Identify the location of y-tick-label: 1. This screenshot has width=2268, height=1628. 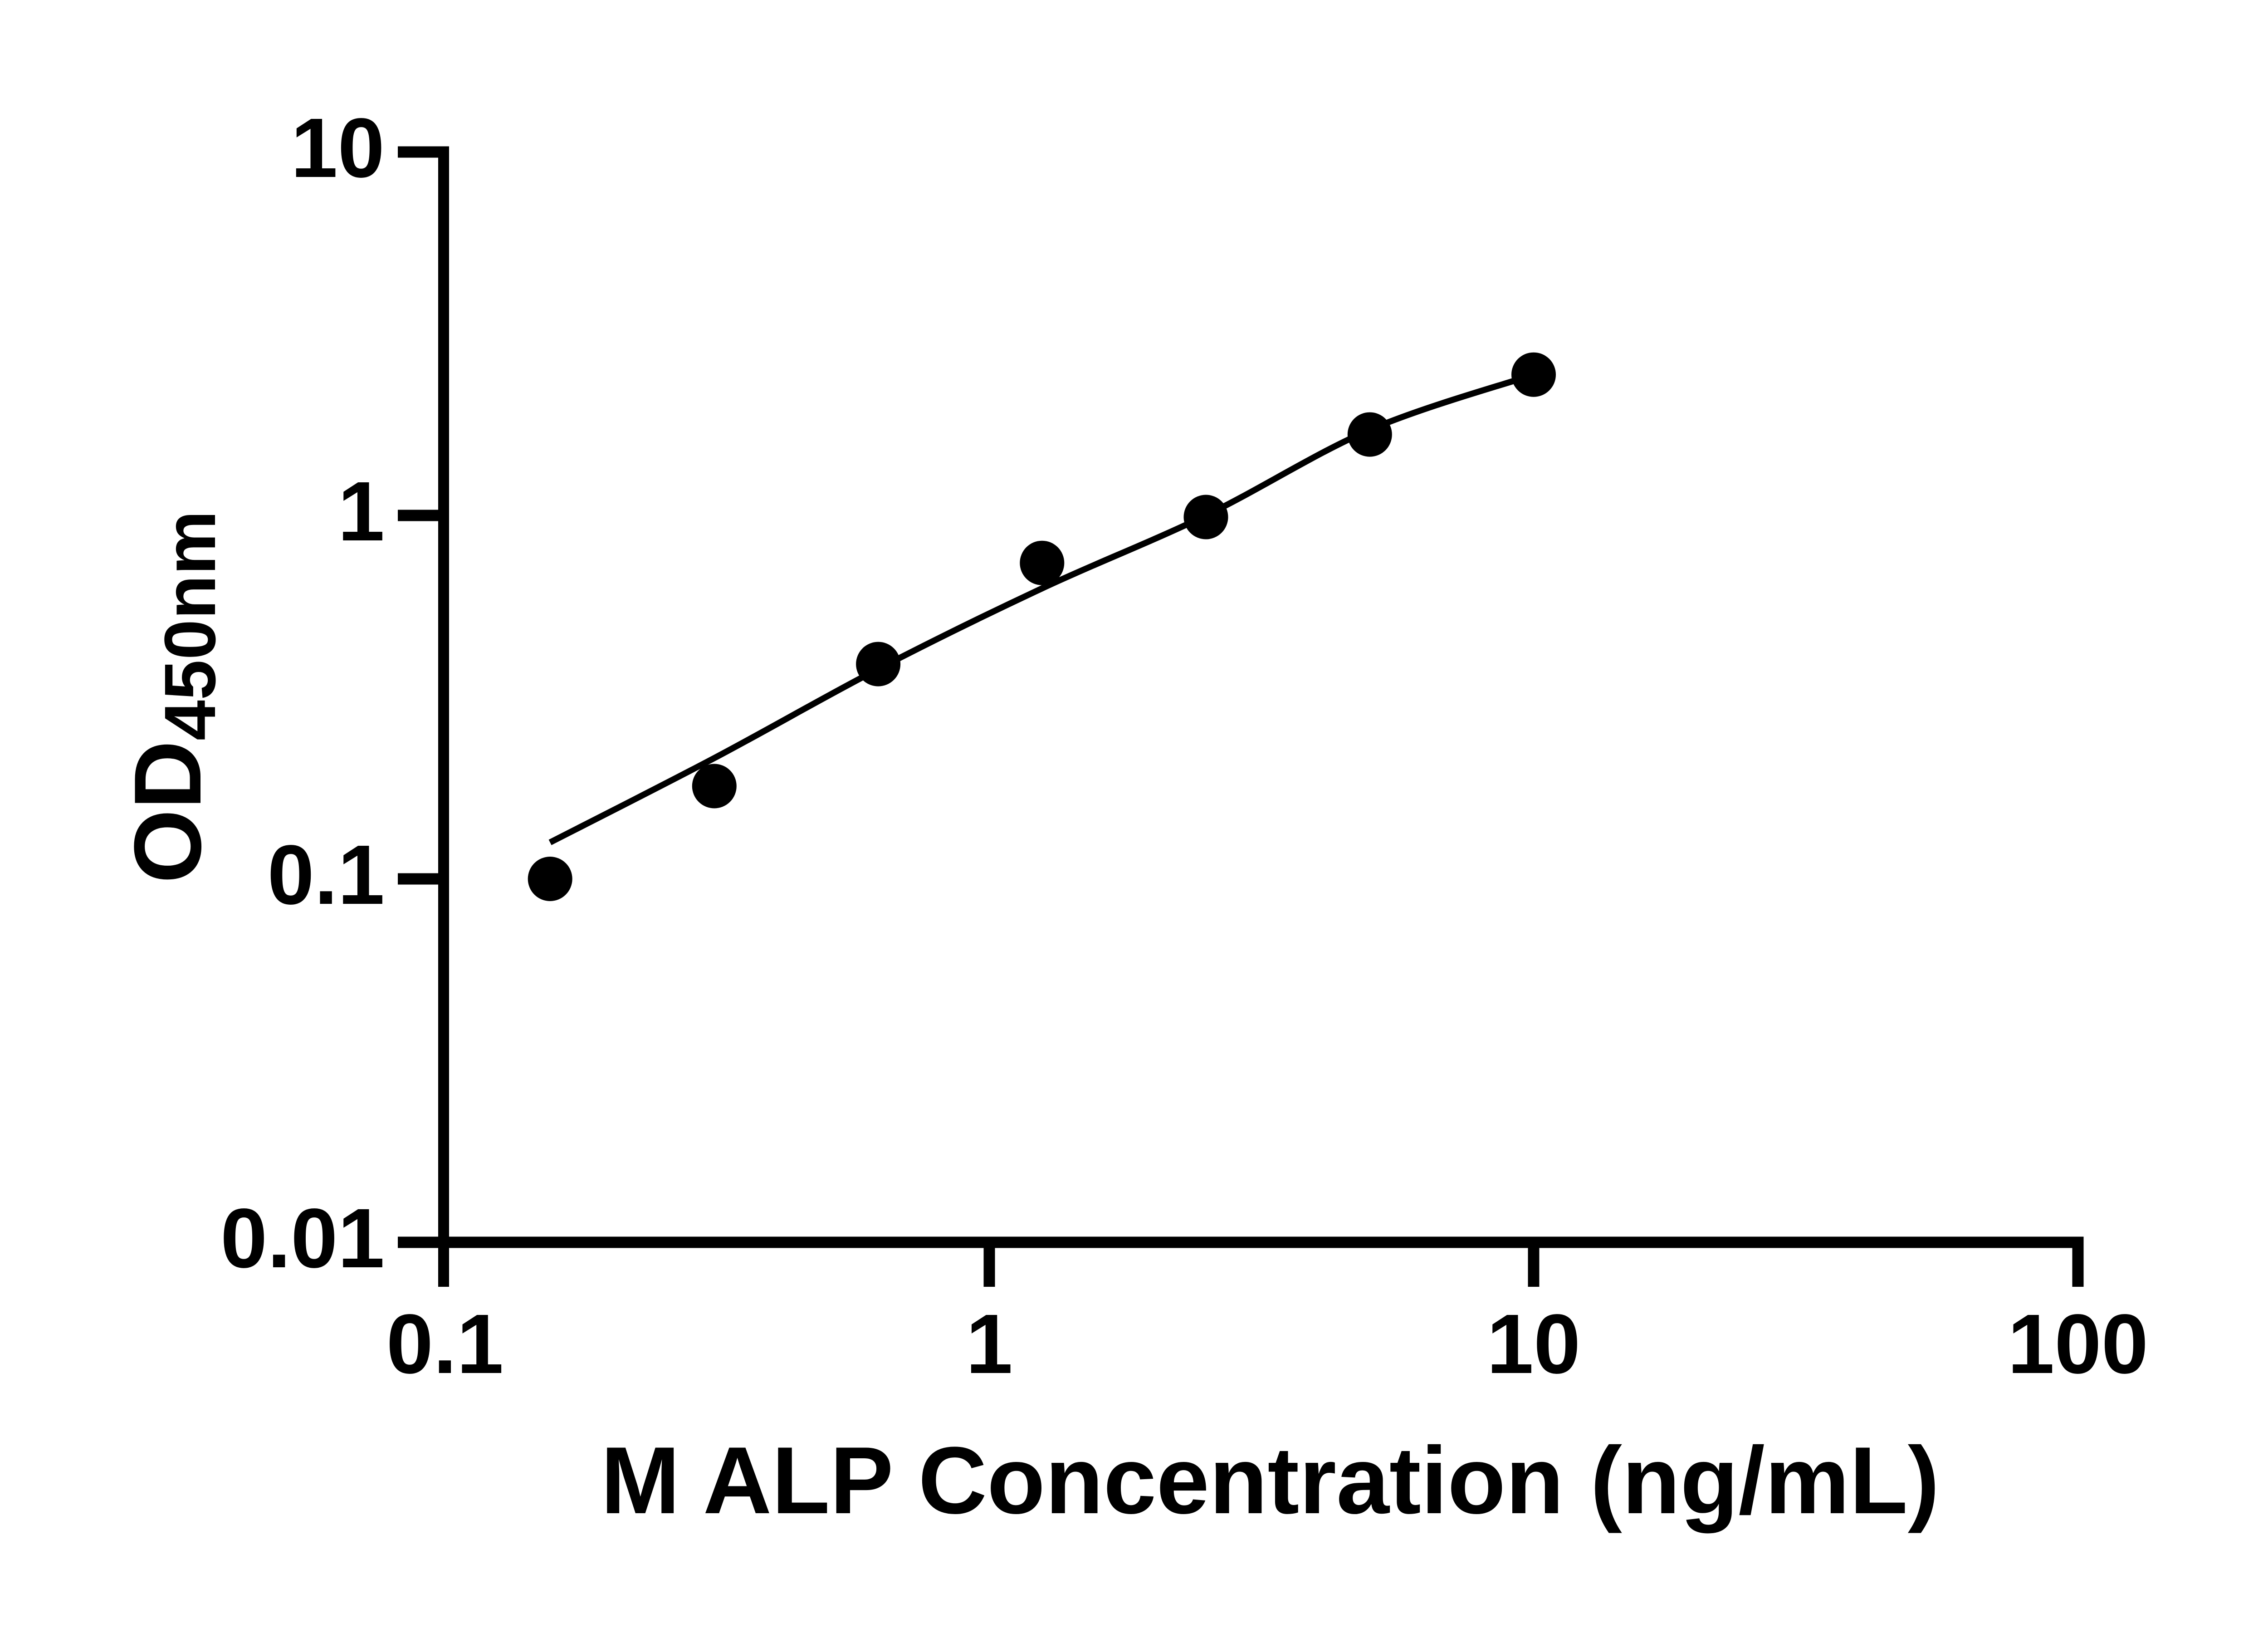
(361, 512).